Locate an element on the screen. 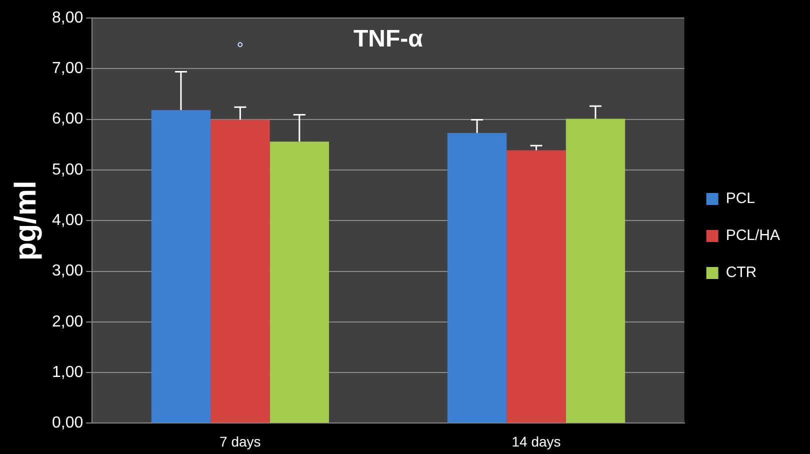  y-tick-label: 2,00 is located at coordinates (68, 321).